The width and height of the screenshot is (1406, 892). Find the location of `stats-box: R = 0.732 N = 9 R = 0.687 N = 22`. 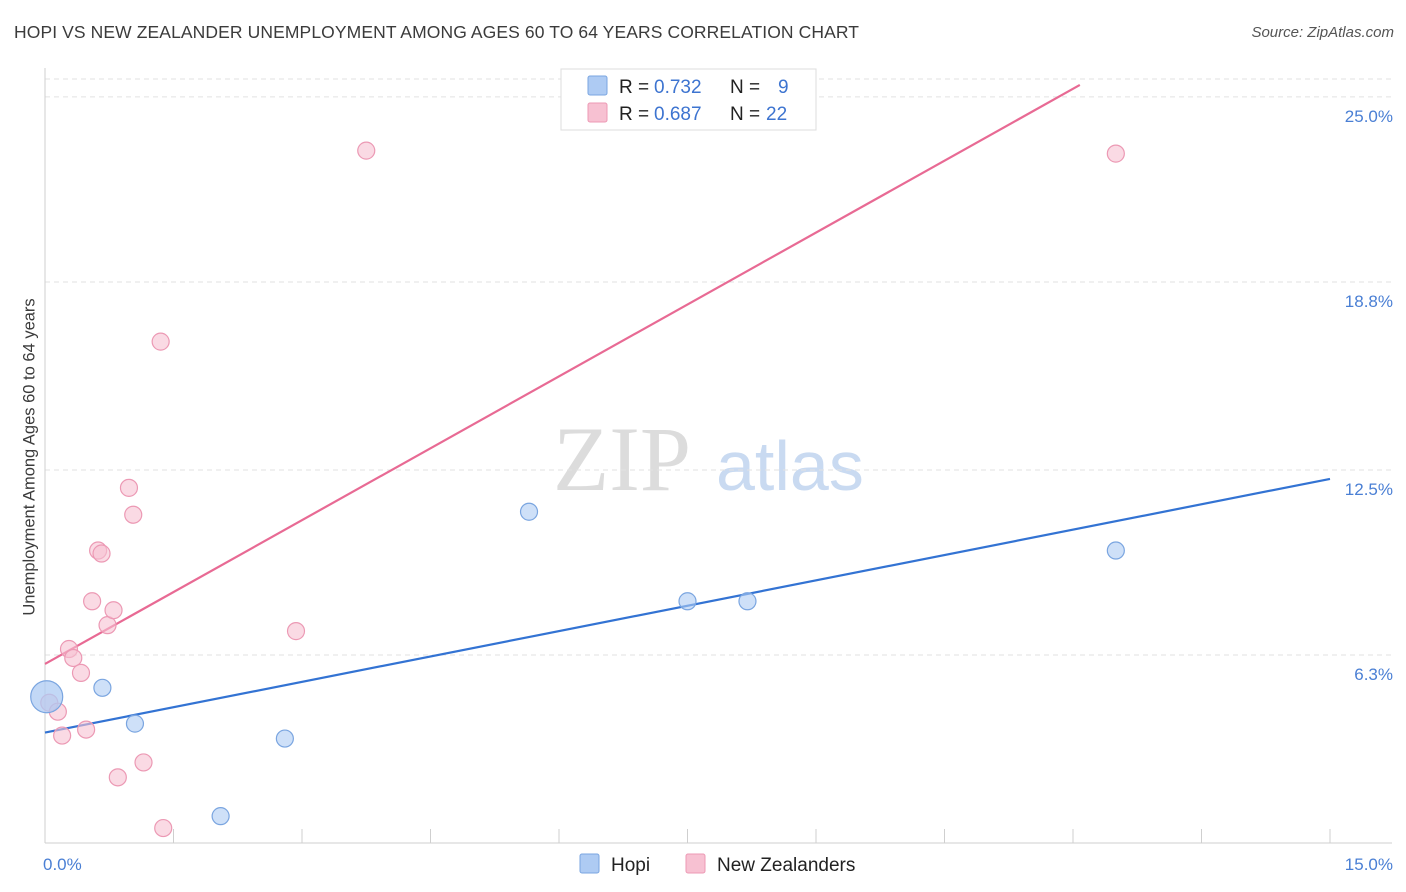

stats-box: R = 0.732 N = 9 R = 0.687 N = 22 is located at coordinates (688, 99).